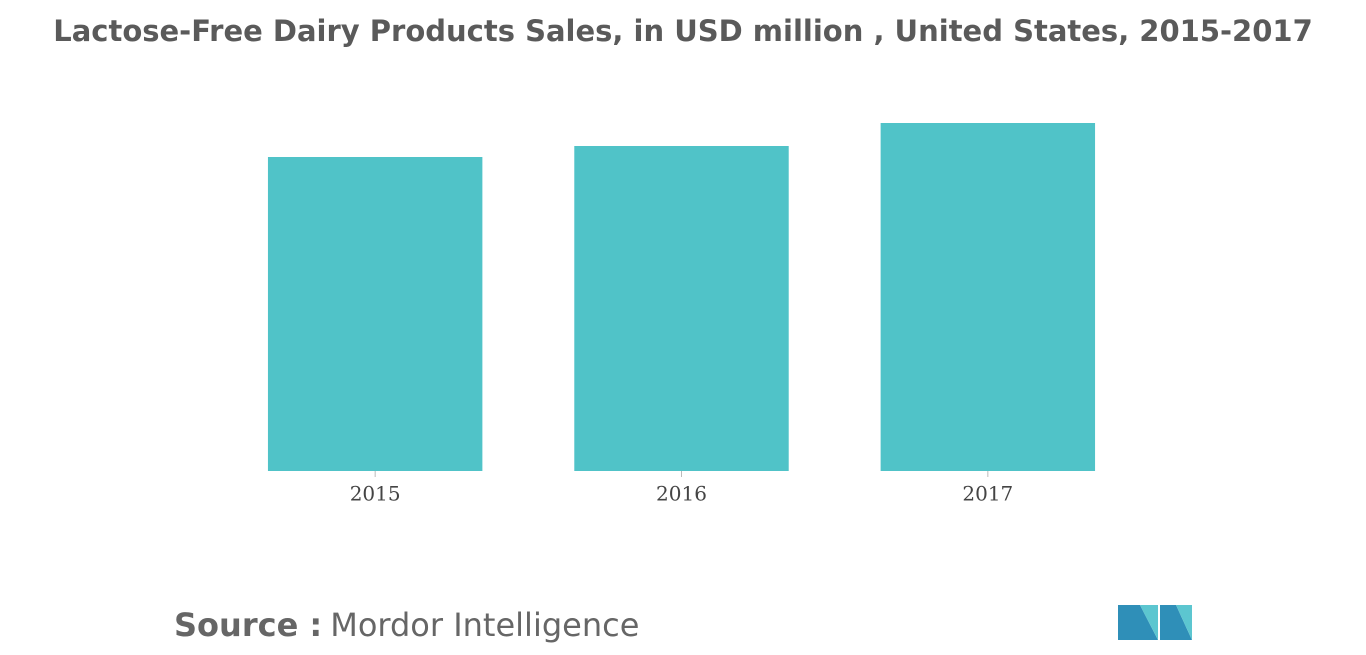 This screenshot has width=1366, height=655. I want to click on x-tick-label: 2016, so click(681, 494).